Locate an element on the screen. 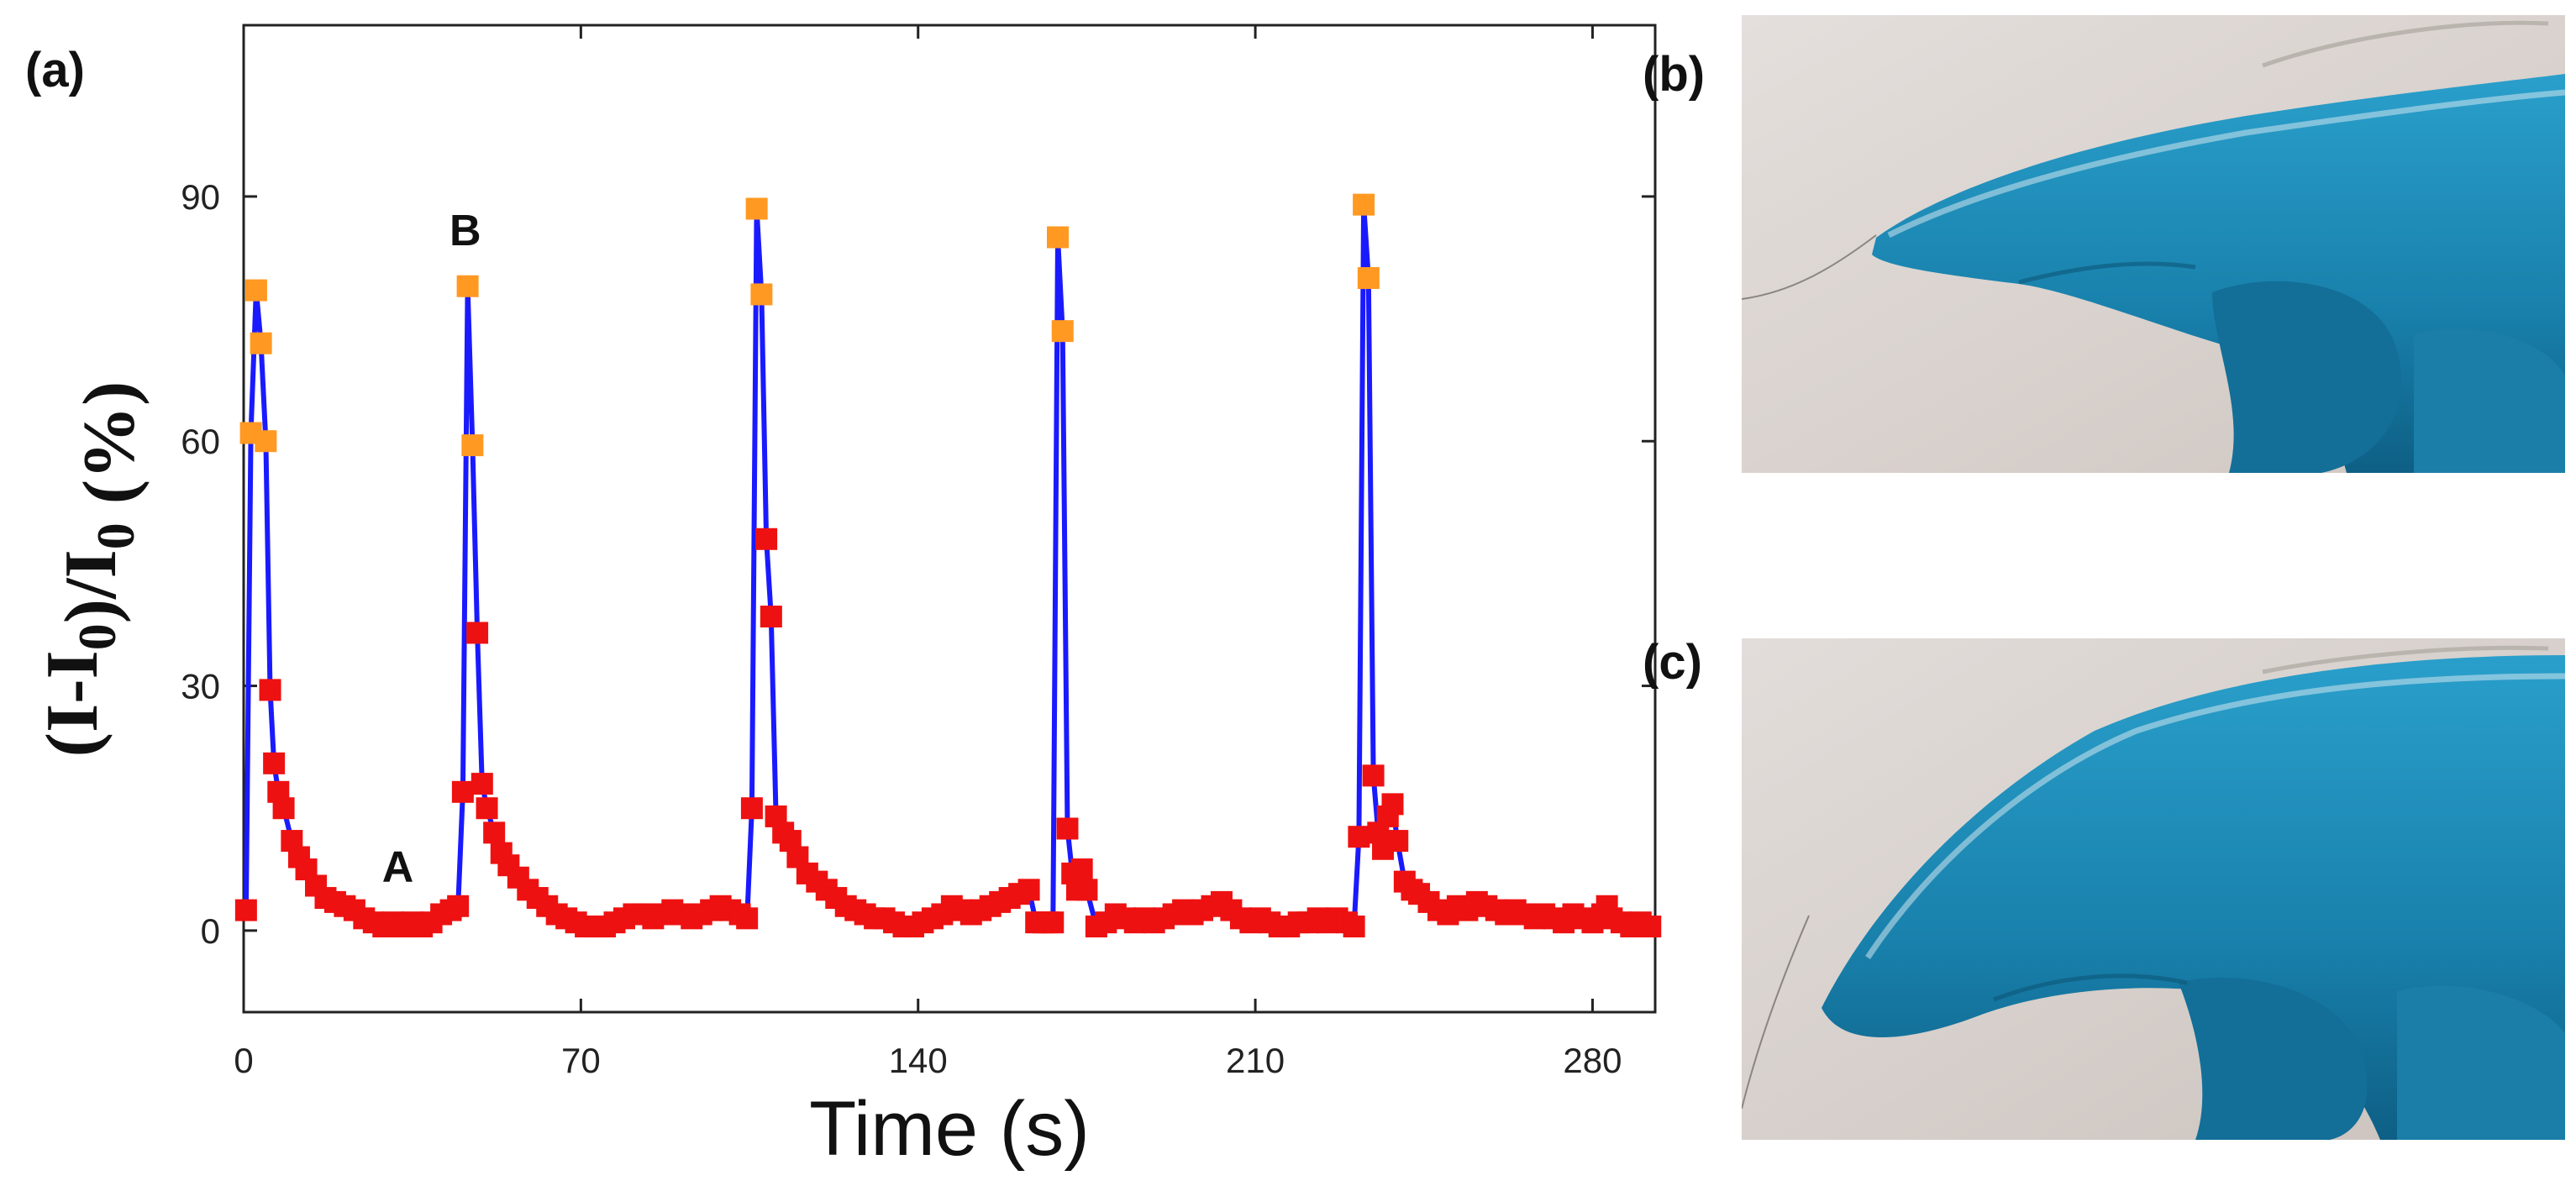  x-tick-label: 0 is located at coordinates (243, 1060).